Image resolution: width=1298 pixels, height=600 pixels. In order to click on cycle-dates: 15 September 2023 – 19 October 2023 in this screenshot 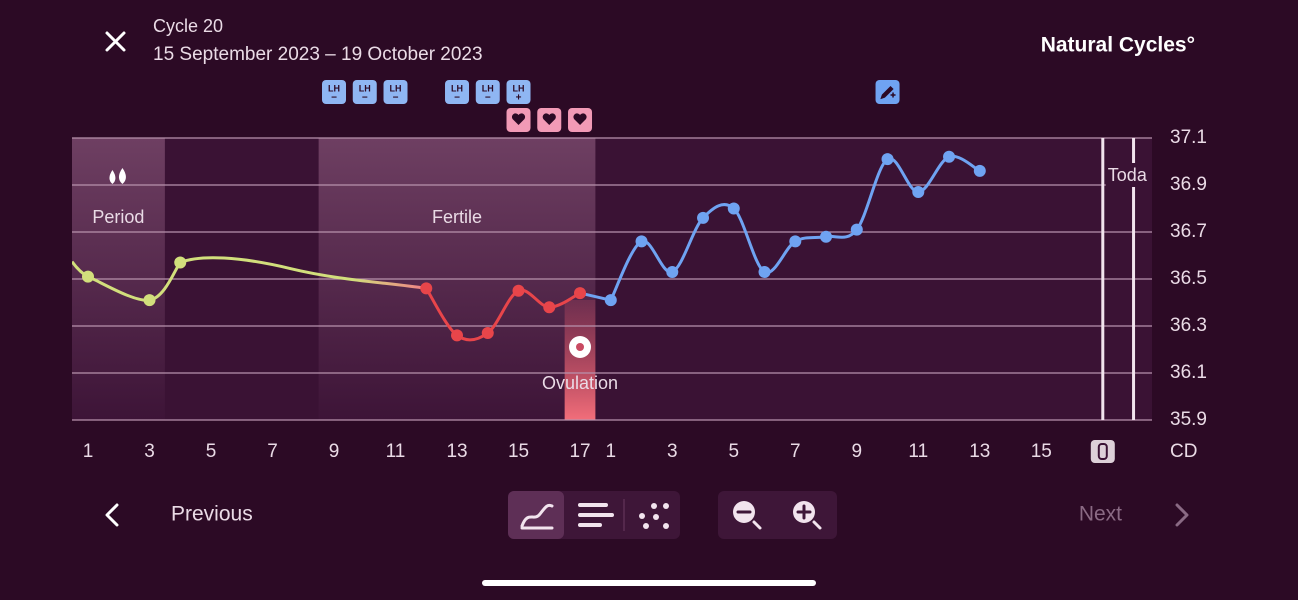, I will do `click(318, 54)`.